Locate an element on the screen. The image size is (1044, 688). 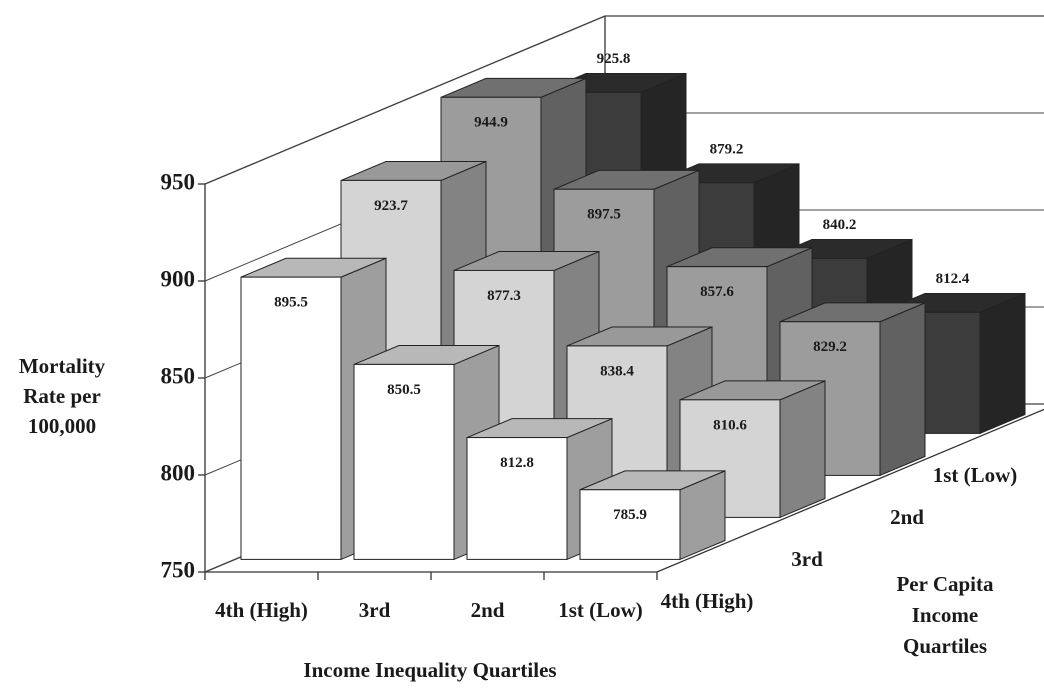
x-tick-label: 4th (High) is located at coordinates (261, 610).